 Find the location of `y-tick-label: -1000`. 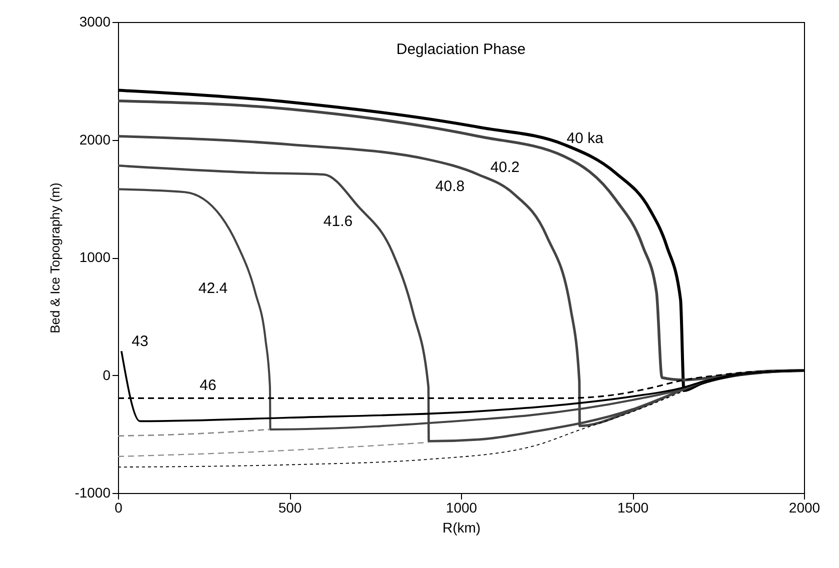

y-tick-label: -1000 is located at coordinates (92, 492).